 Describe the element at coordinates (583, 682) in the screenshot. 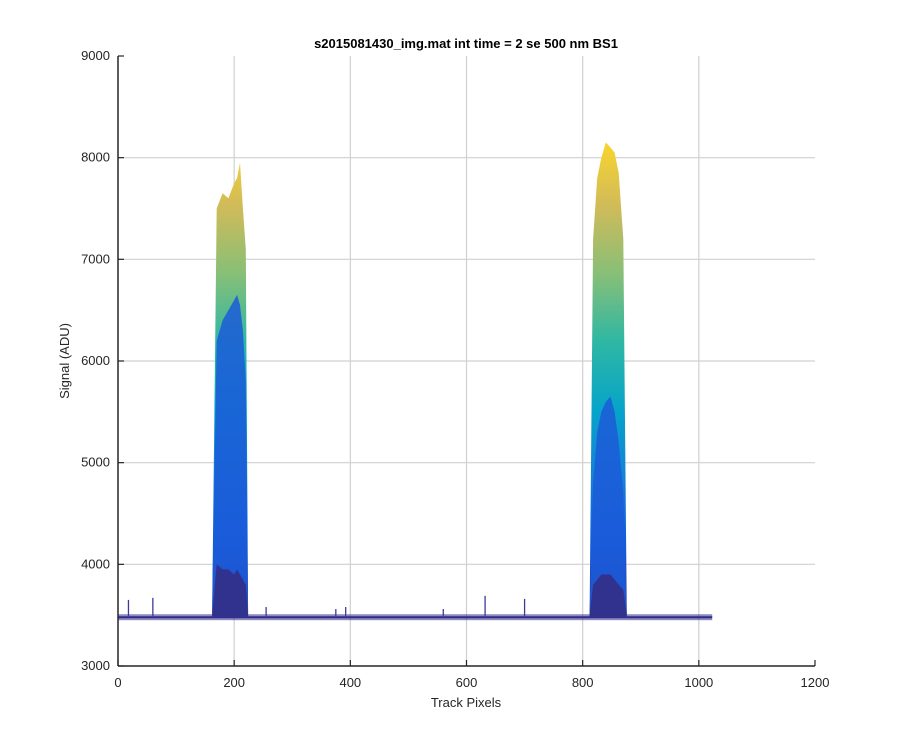

I see `x-tick-label: 800` at that location.